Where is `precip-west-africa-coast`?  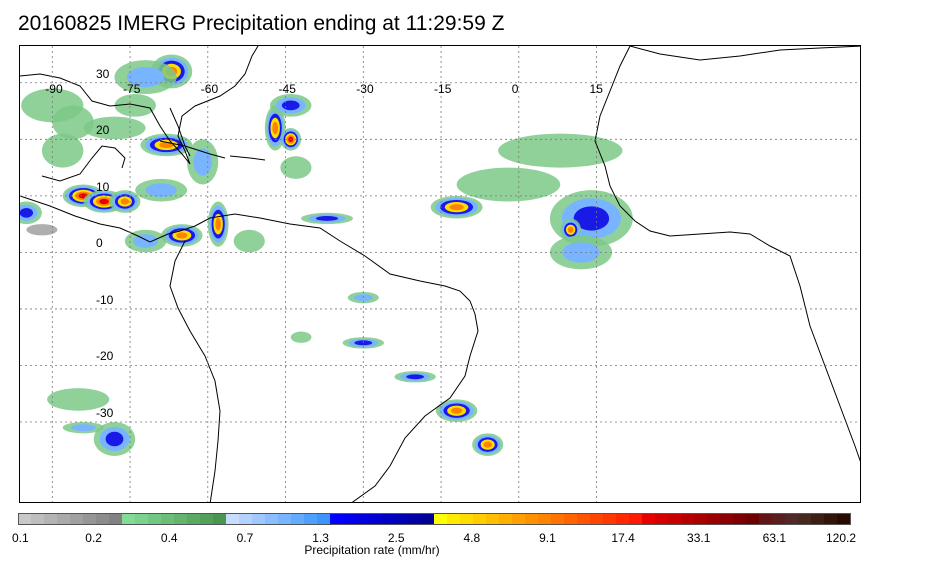
precip-west-africa-coast is located at coordinates (456, 207).